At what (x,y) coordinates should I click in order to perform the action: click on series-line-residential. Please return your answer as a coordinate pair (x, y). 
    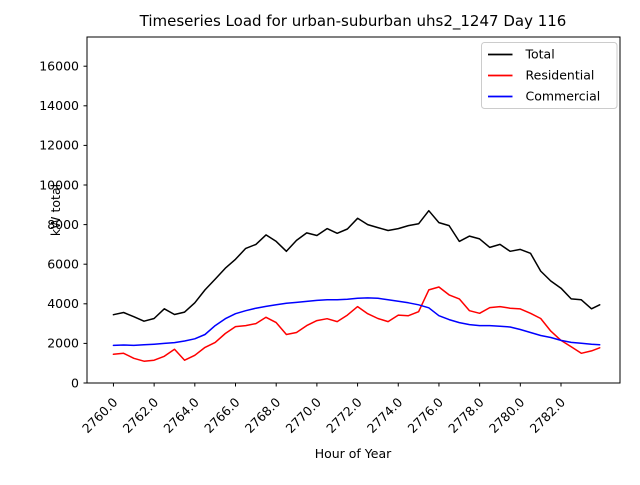
    Looking at the image, I should click on (356, 324).